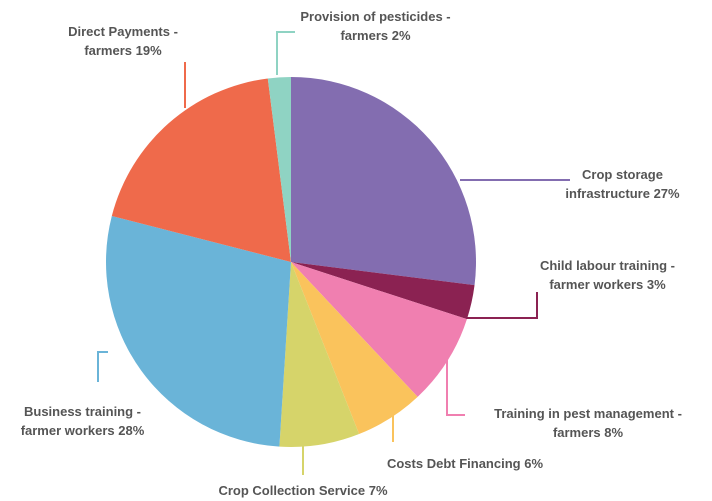 The image size is (712, 501). What do you see at coordinates (614, 184) in the screenshot?
I see `category-label: Crop storage infrastructure` at bounding box center [614, 184].